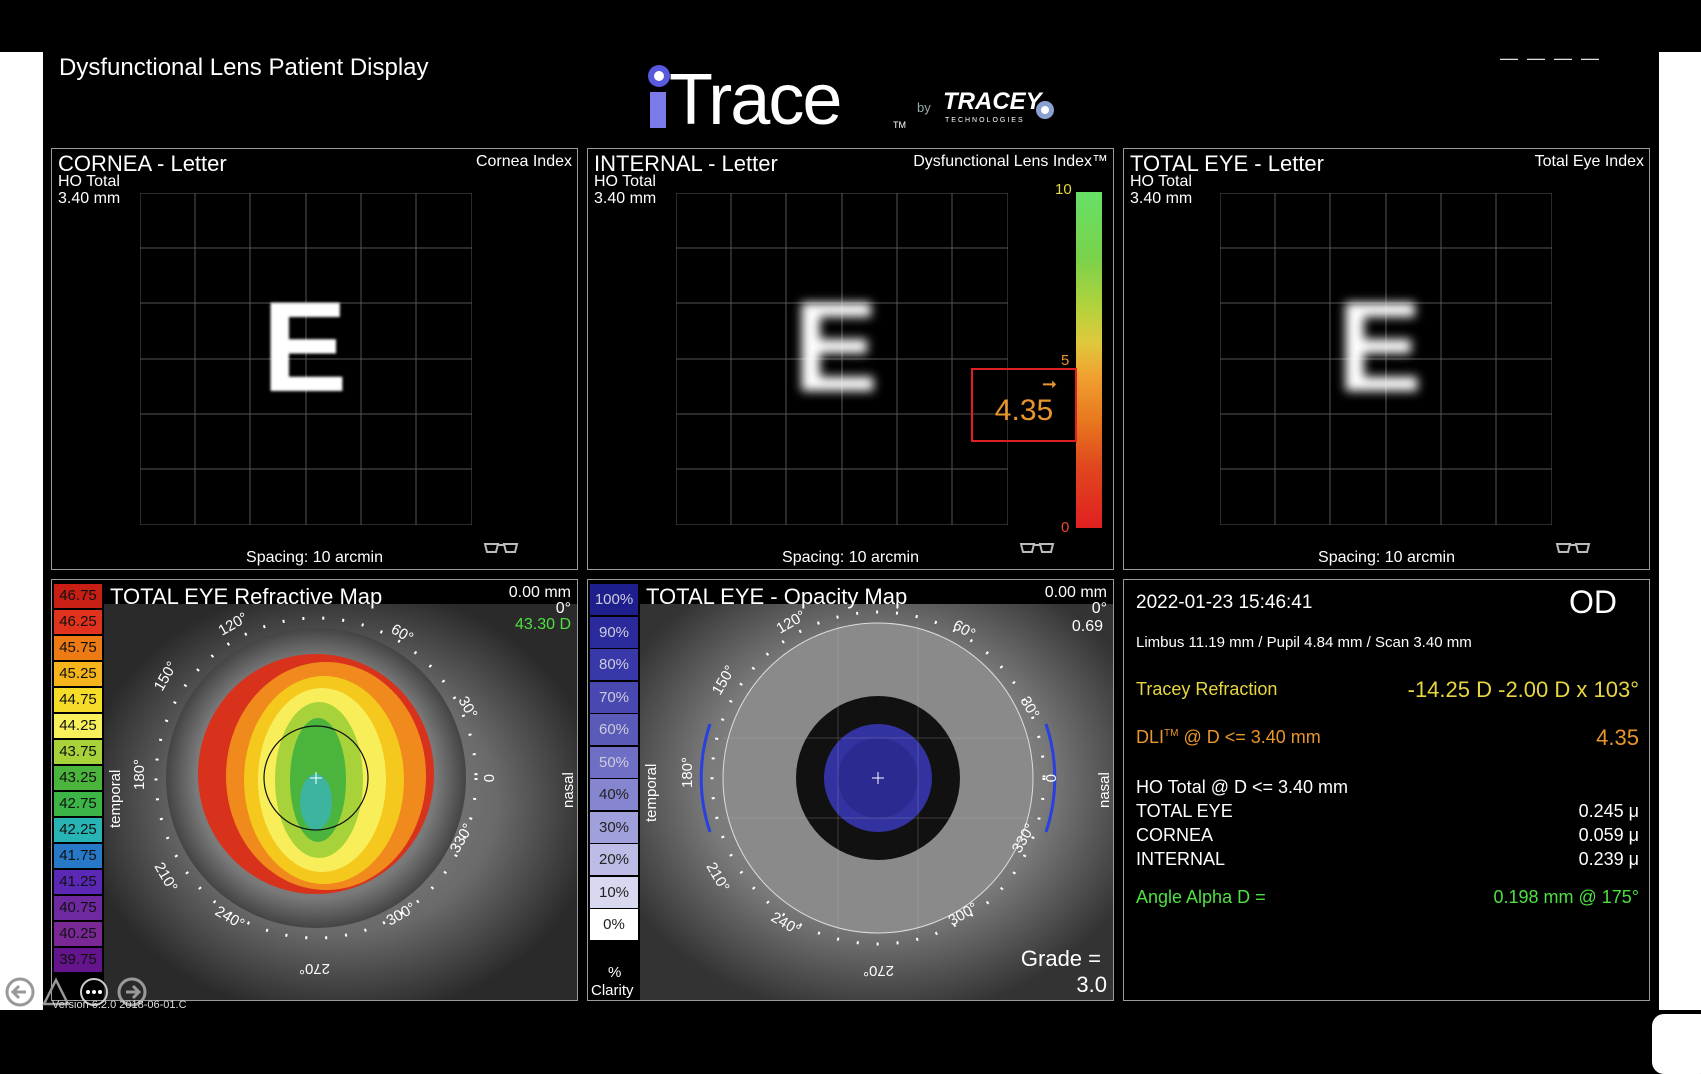 This screenshot has width=1701, height=1074. What do you see at coordinates (1010, 161) in the screenshot?
I see `dli-index-label: Dysfunctional Lens Index™` at bounding box center [1010, 161].